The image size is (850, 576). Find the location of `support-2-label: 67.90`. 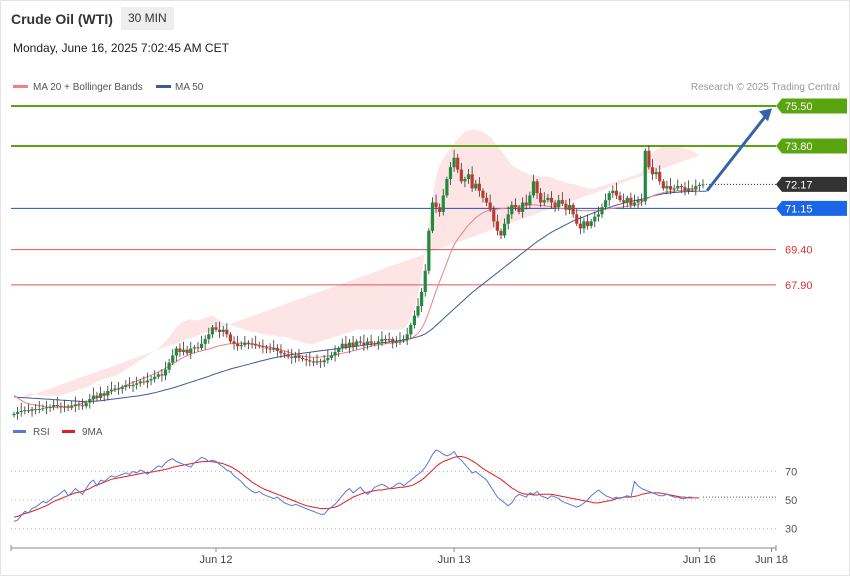

support-2-label: 67.90 is located at coordinates (799, 286).